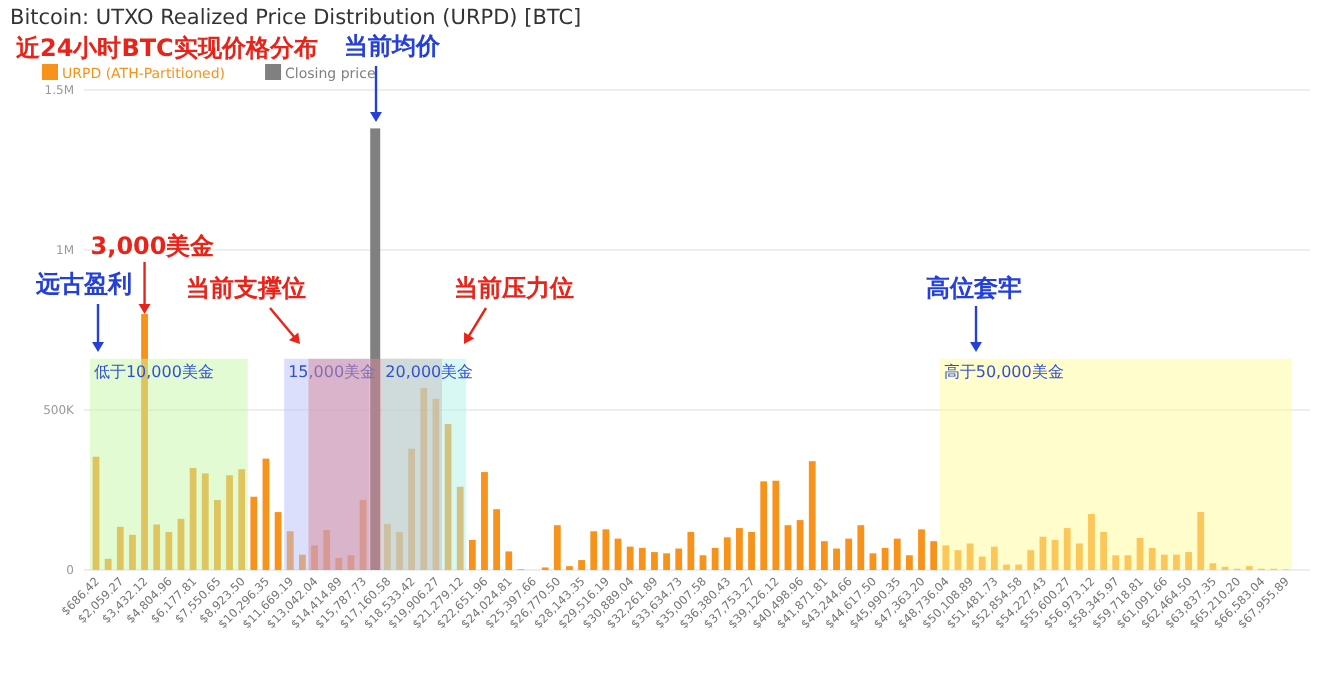 The image size is (1320, 680). What do you see at coordinates (393, 46) in the screenshot?
I see `text: 当前均价` at bounding box center [393, 46].